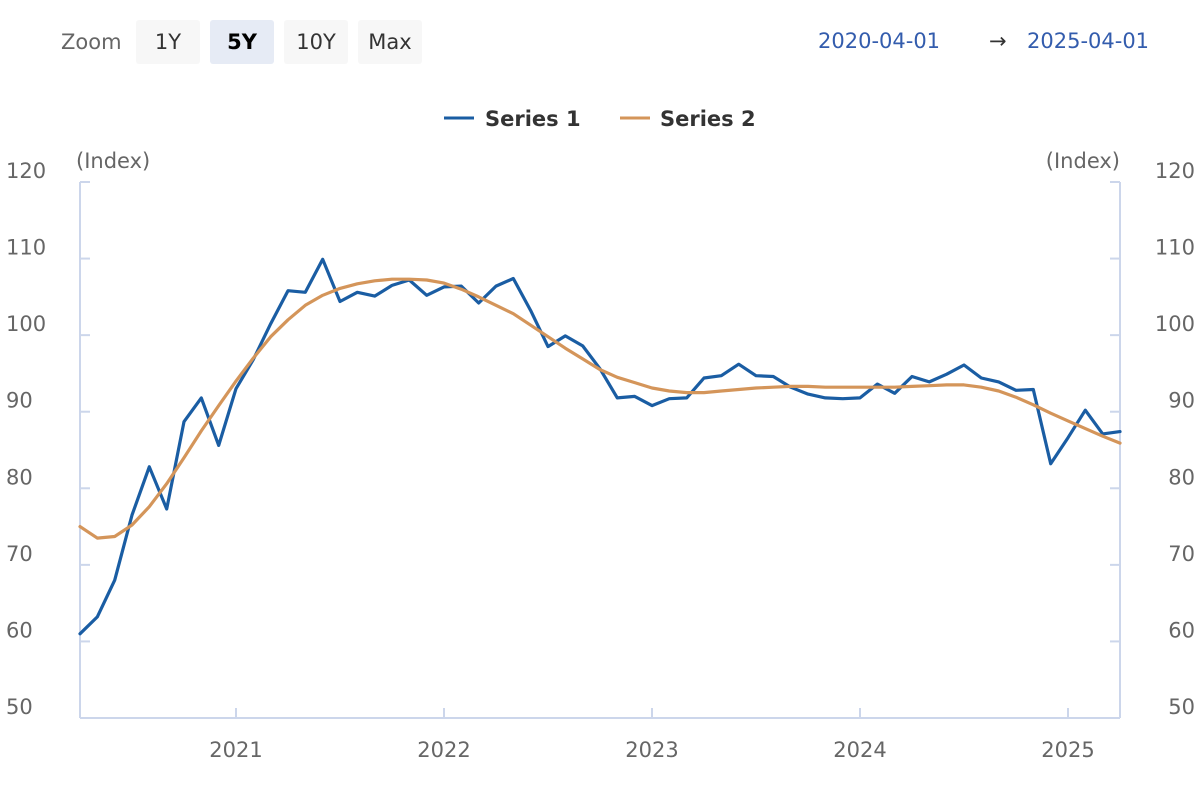  I want to click on range-from-date: 2020-04-01, so click(879, 41).